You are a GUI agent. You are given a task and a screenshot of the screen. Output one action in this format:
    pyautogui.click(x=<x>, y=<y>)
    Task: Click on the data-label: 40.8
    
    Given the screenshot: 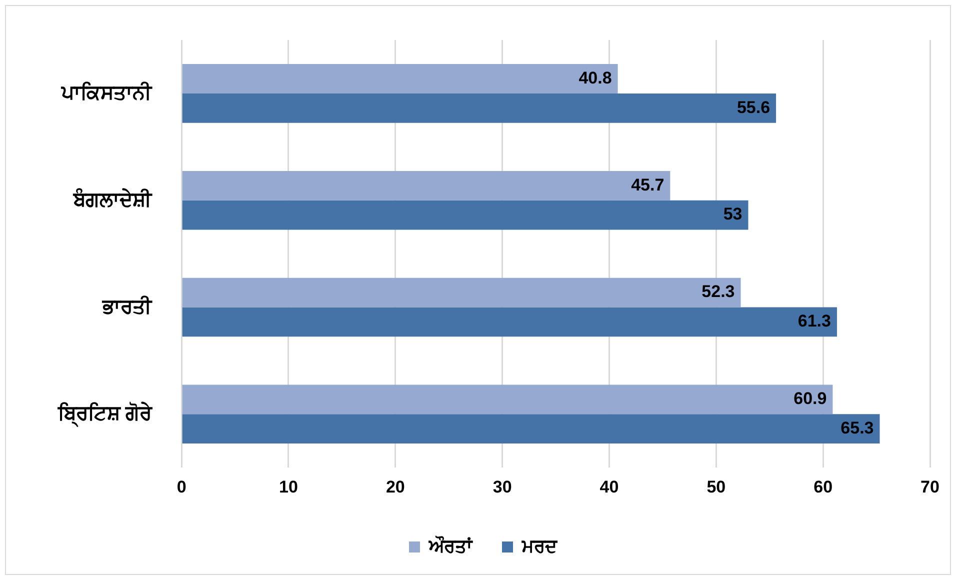 What is the action you would take?
    pyautogui.click(x=595, y=78)
    